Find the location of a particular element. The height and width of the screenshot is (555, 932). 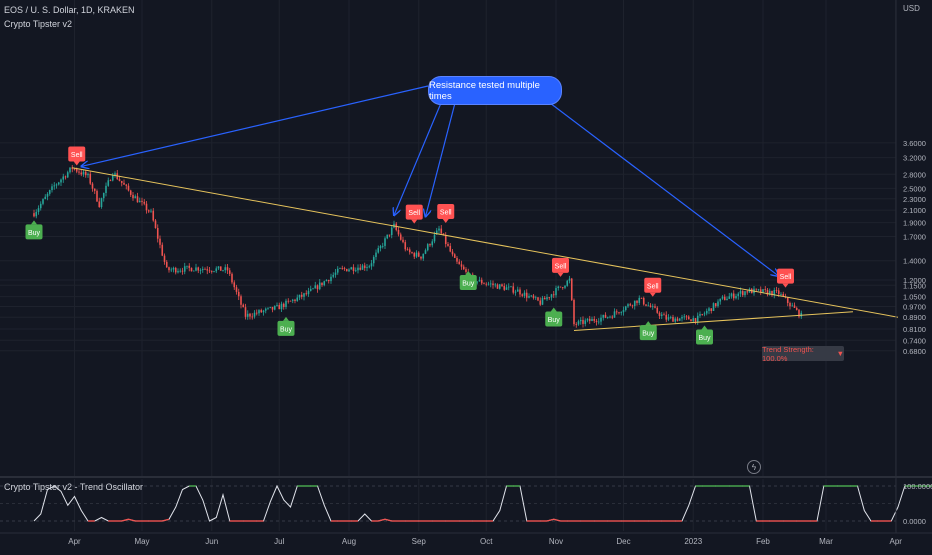

lightning-icon: ϟ is located at coordinates (754, 467).